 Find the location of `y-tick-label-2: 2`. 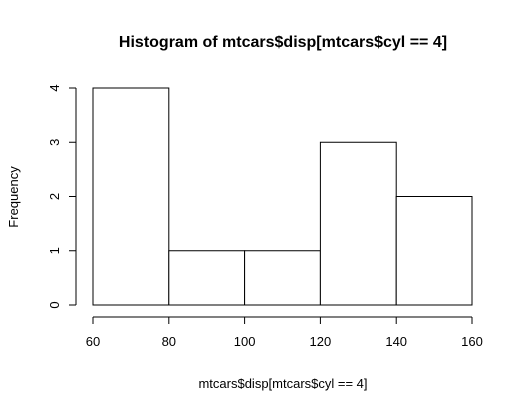

y-tick-label-2: 2 is located at coordinates (54, 196).